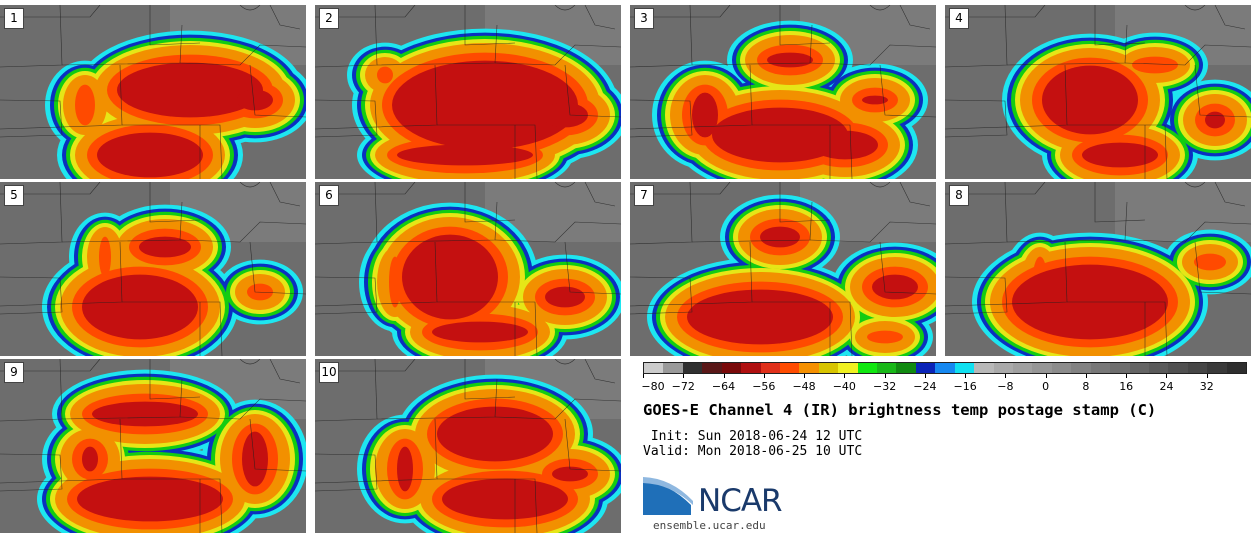 This screenshot has width=1260, height=533. Describe the element at coordinates (683, 386) in the screenshot. I see `colorbar-tick-label: −72` at that location.